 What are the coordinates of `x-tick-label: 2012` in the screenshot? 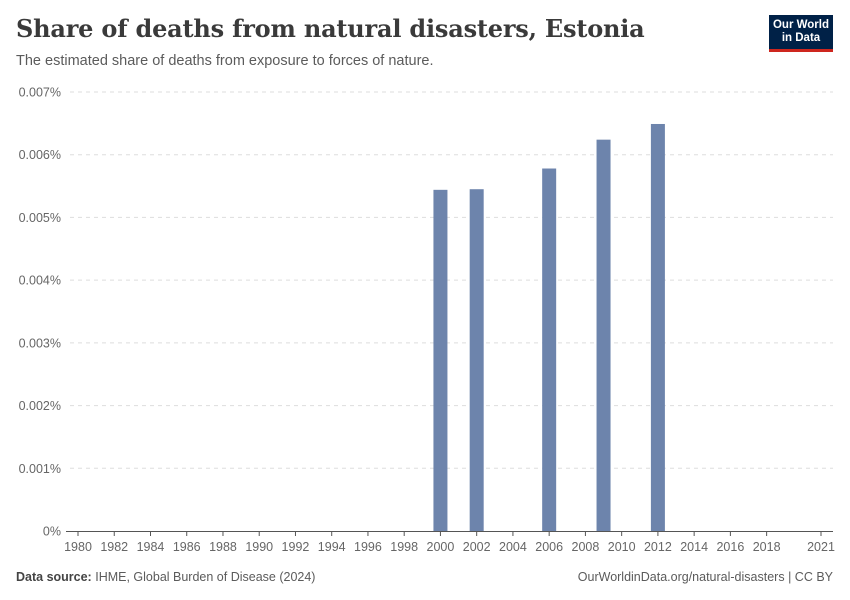 It's located at (658, 547).